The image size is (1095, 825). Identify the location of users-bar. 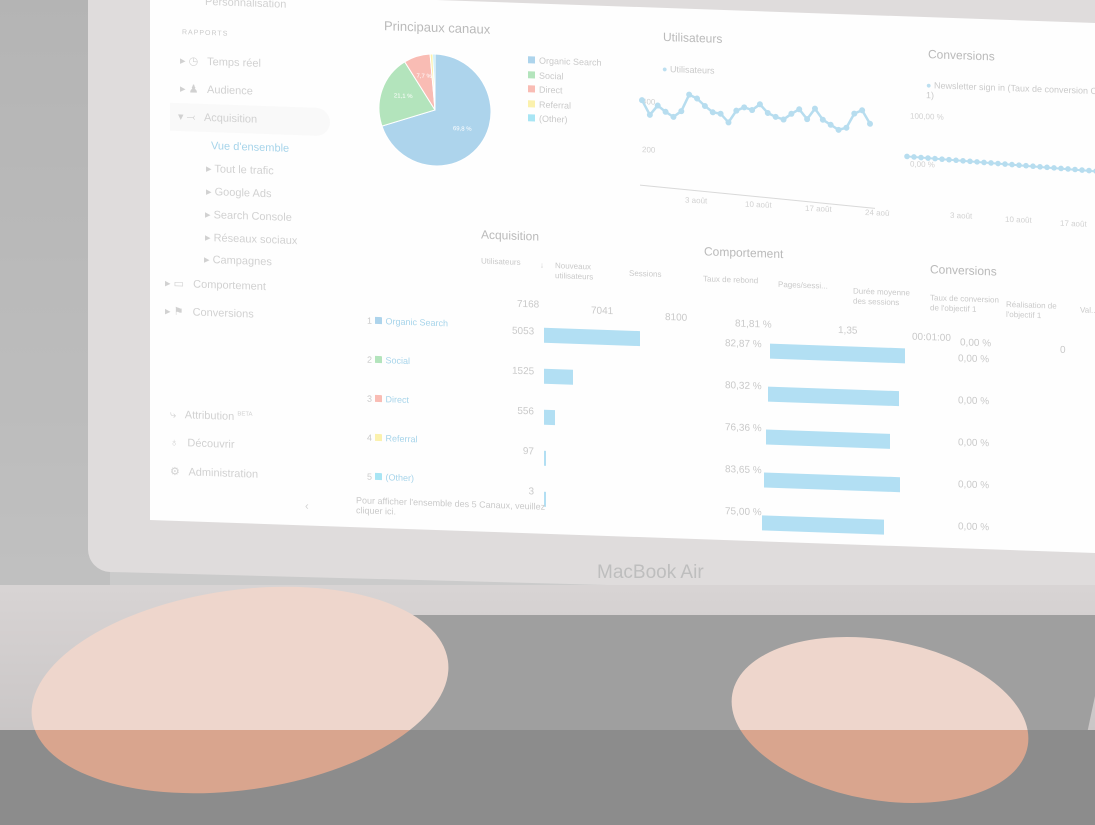
(545, 458).